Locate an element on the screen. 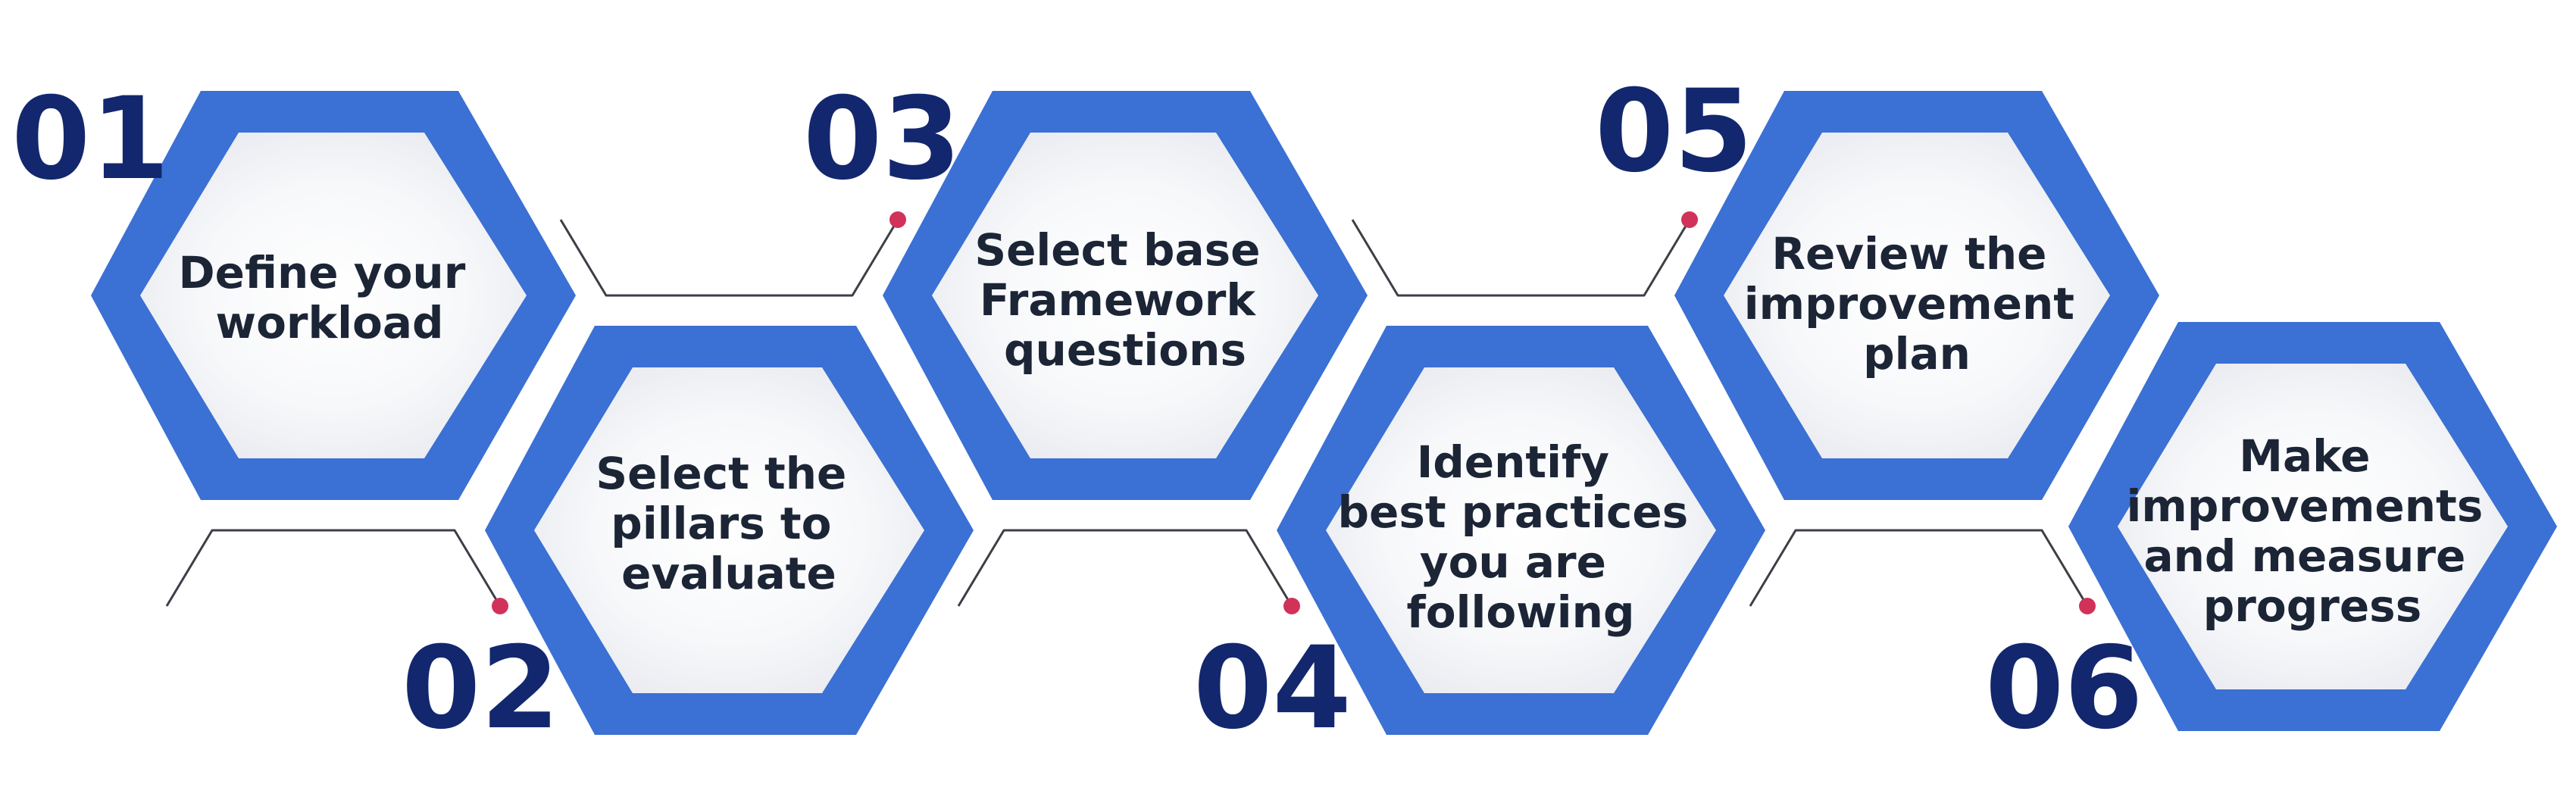 Image resolution: width=2576 pixels, height=800 pixels. step-label-line: Review the is located at coordinates (1909, 254).